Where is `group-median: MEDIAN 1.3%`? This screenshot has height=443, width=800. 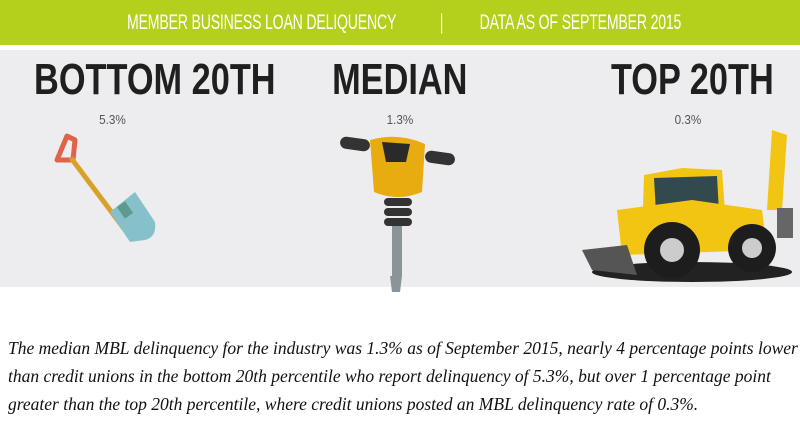 group-median: MEDIAN 1.3% is located at coordinates (400, 88).